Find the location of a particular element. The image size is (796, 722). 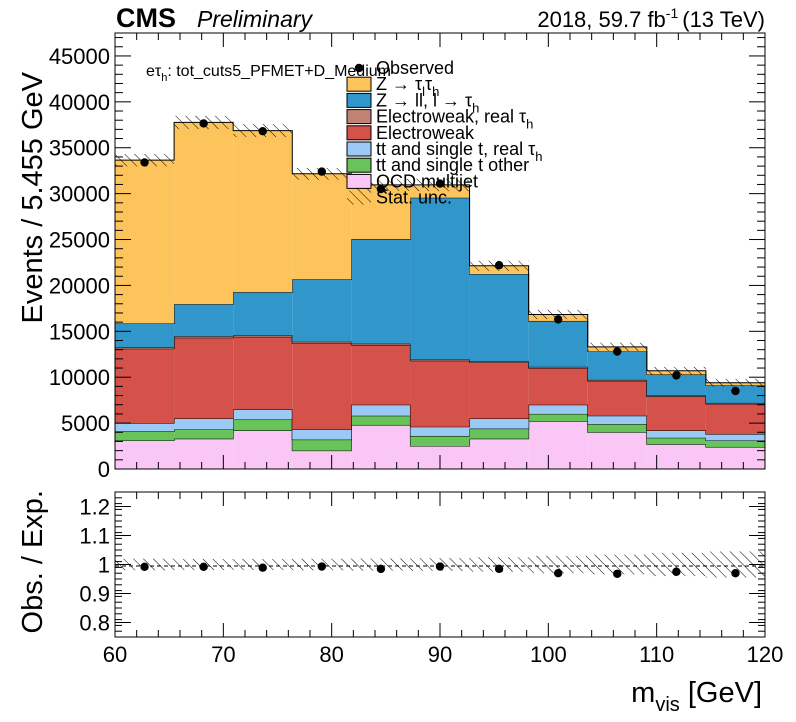

legend-entry-6: tt and single t other is located at coordinates (437, 165).